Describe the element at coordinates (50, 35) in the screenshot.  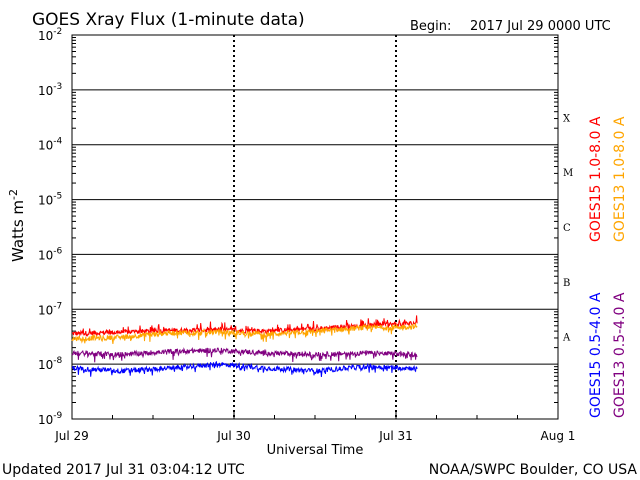
I see `y-tick-label: 10⁻²` at that location.